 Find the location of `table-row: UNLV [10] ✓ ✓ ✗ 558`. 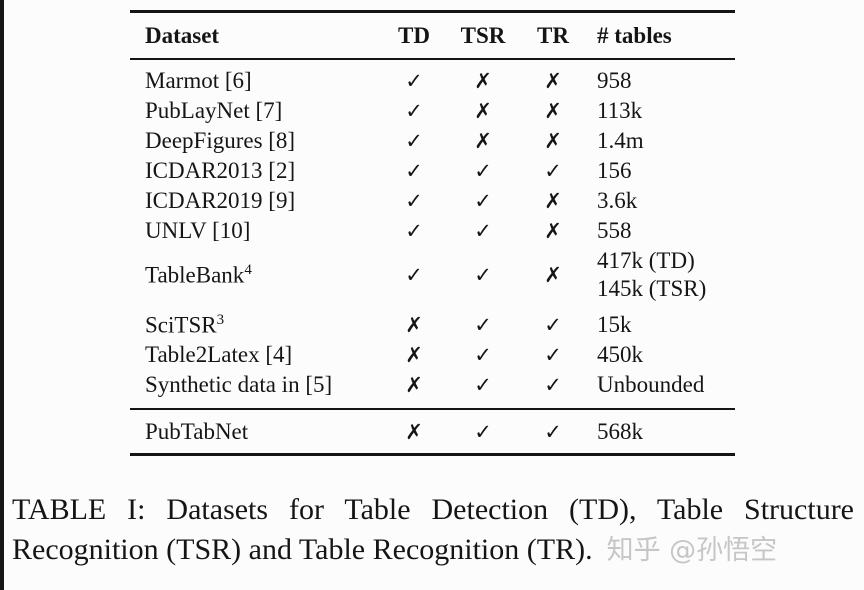

table-row: UNLV [10] ✓ ✓ ✗ 558 is located at coordinates (432, 231).